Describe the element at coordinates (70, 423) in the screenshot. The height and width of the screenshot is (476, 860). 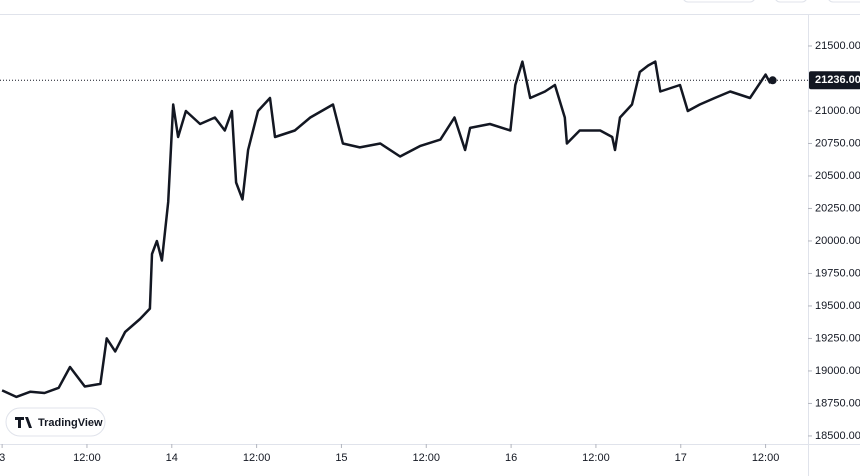
I see `watermark-text: TradingView` at that location.